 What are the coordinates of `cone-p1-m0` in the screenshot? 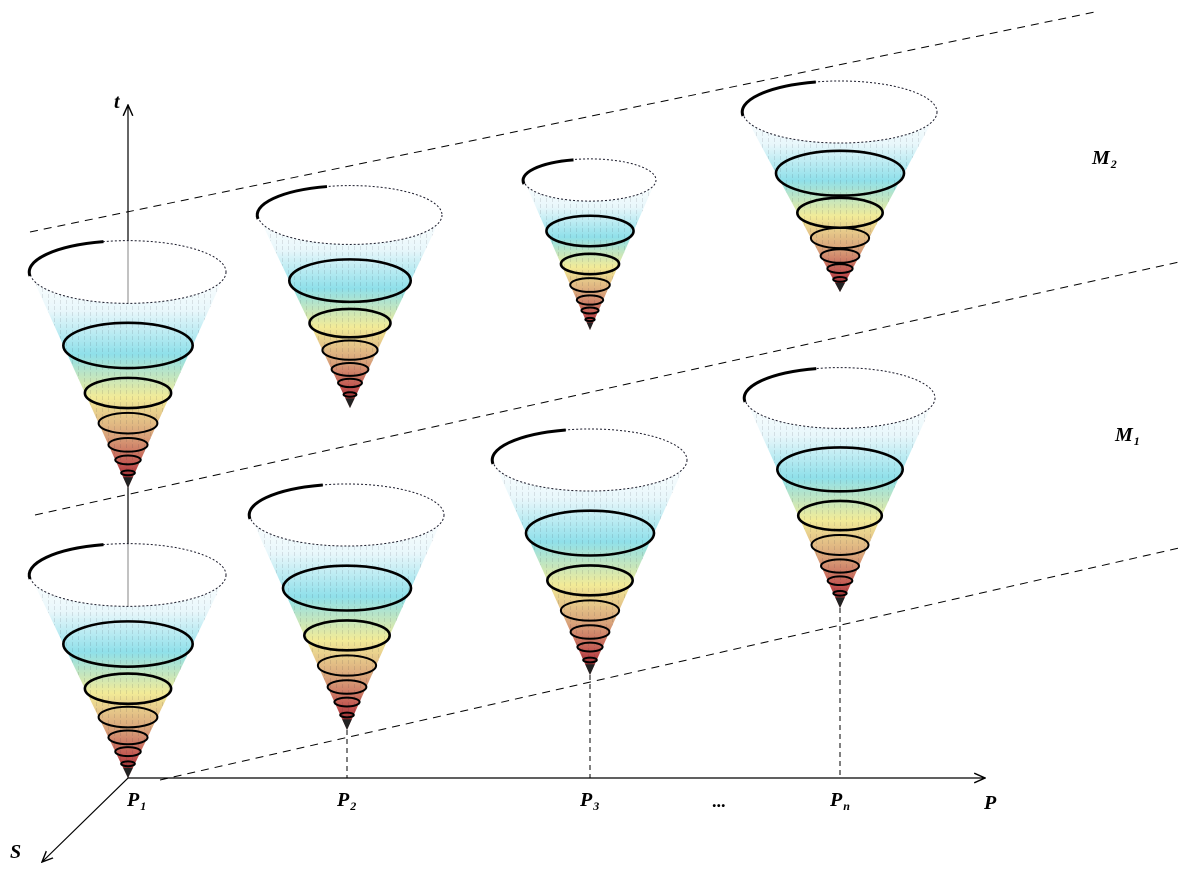 It's located at (127, 660).